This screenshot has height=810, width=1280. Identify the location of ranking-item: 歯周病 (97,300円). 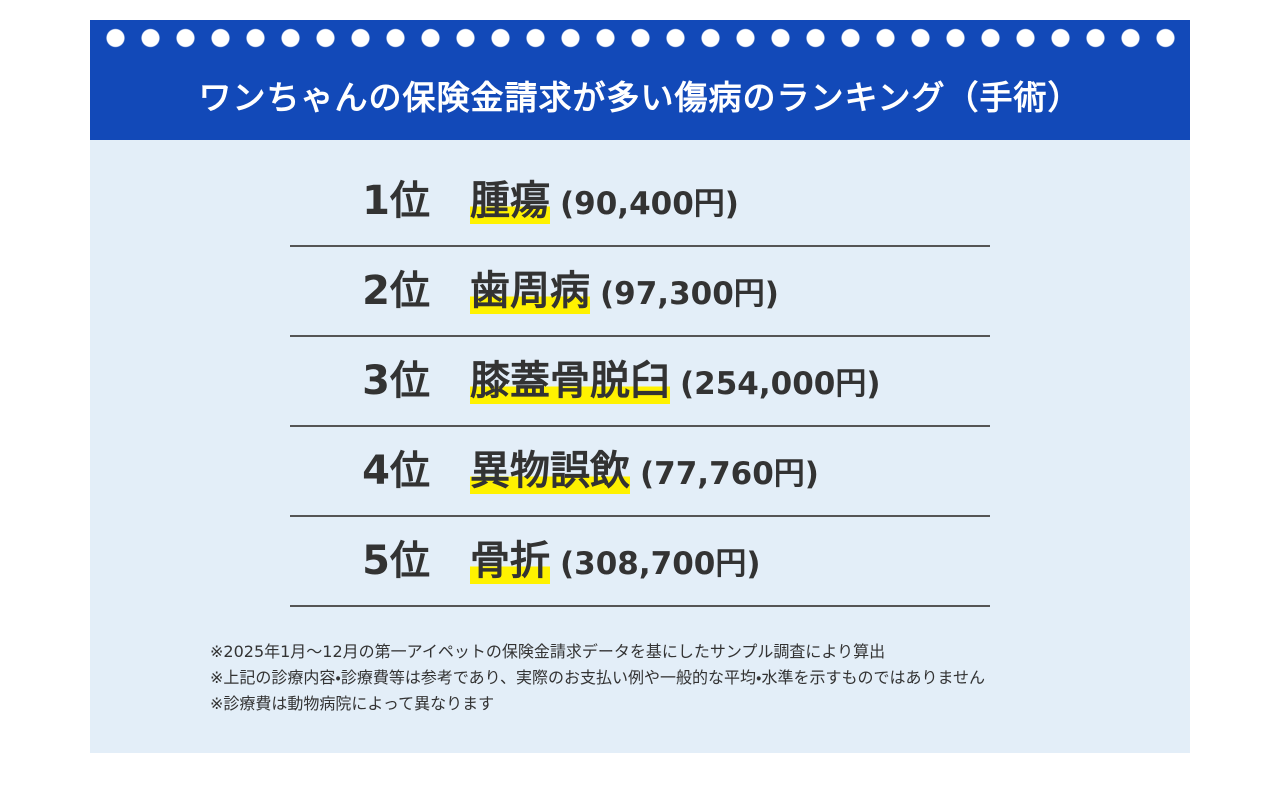
(624, 295).